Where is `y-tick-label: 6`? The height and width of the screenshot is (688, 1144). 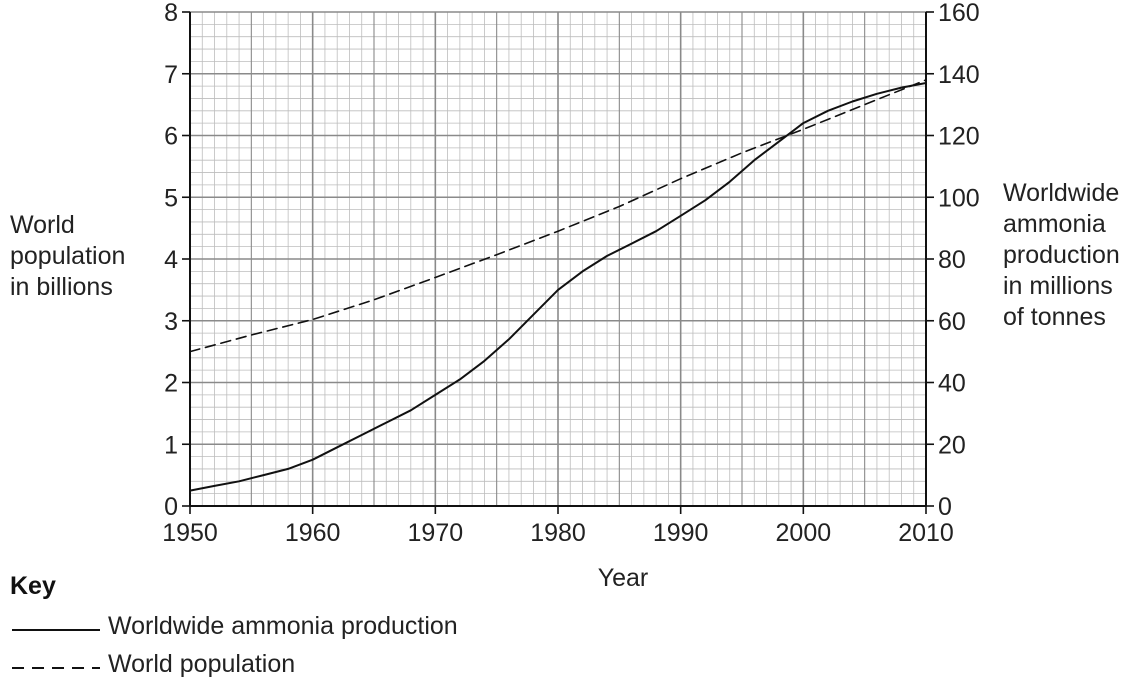
y-tick-label: 6 is located at coordinates (171, 137).